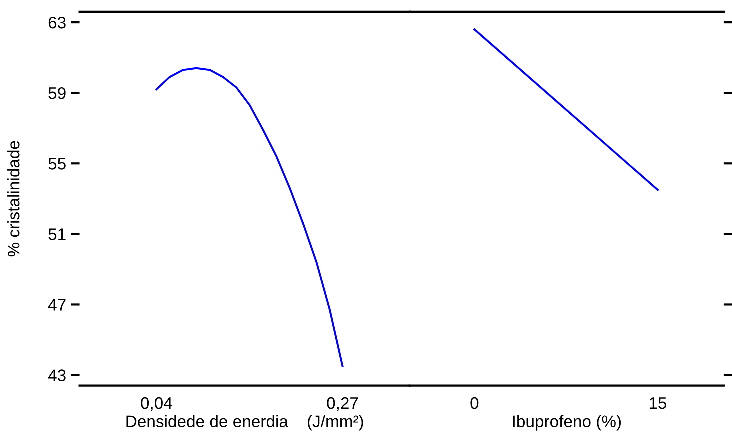  Describe the element at coordinates (57, 164) in the screenshot. I see `y-tick-label: 55` at that location.